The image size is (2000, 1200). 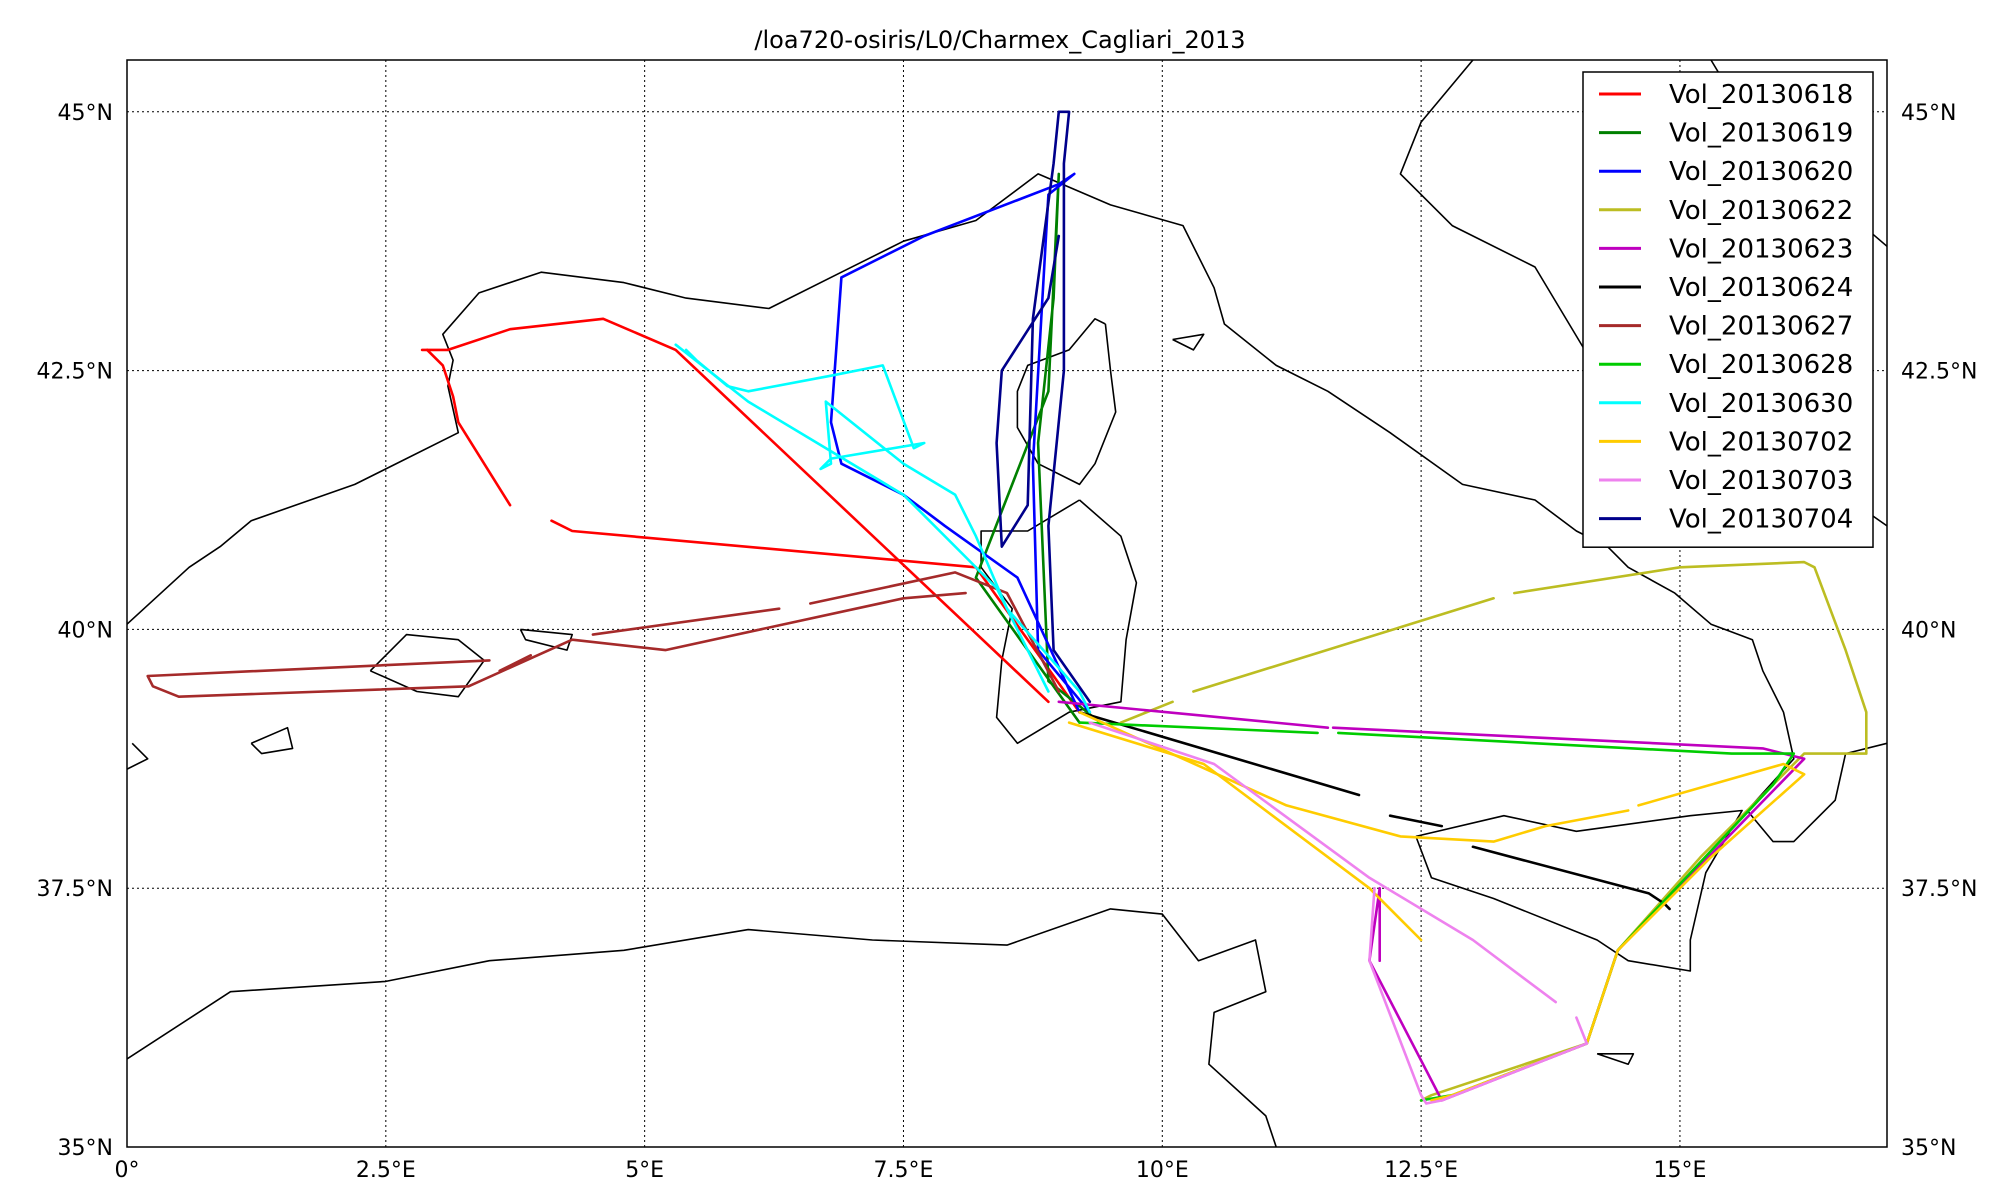 I want to click on legend-label: Vol_20130624, so click(x=1761, y=288).